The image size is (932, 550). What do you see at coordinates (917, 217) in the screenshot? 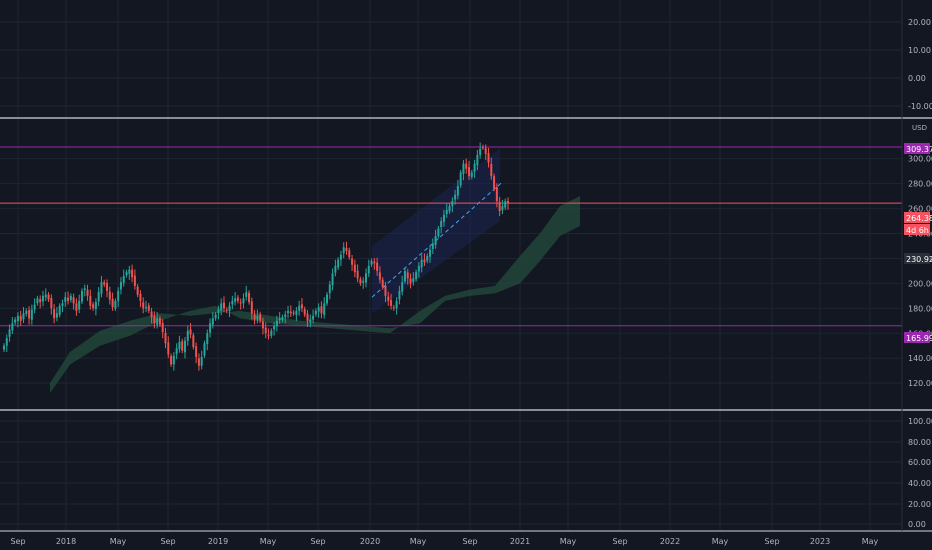
I see `tag-last-bg` at bounding box center [917, 217].